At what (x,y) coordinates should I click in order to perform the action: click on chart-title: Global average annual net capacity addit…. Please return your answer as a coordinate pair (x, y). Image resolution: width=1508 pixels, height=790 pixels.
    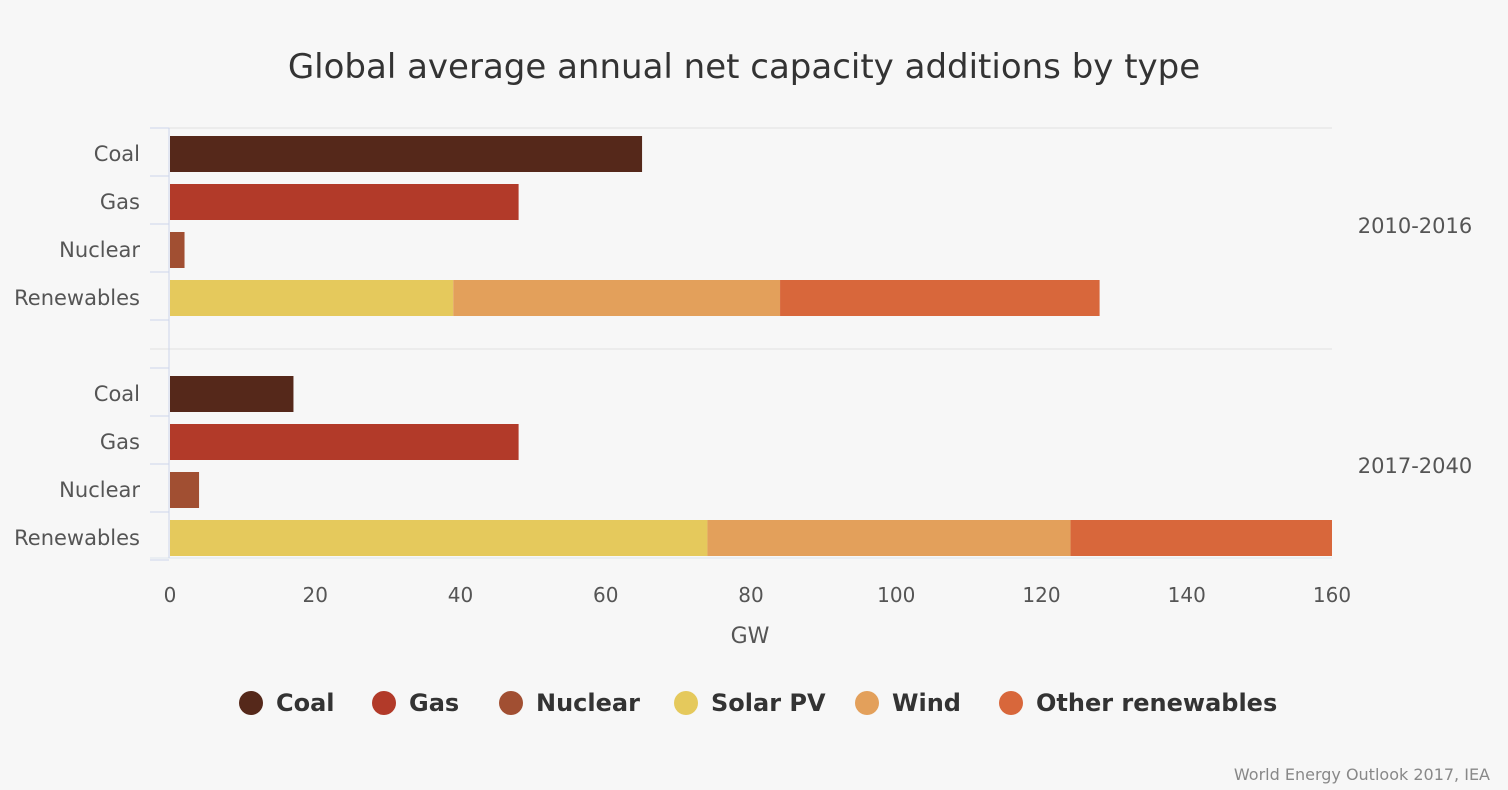
    Looking at the image, I should click on (744, 67).